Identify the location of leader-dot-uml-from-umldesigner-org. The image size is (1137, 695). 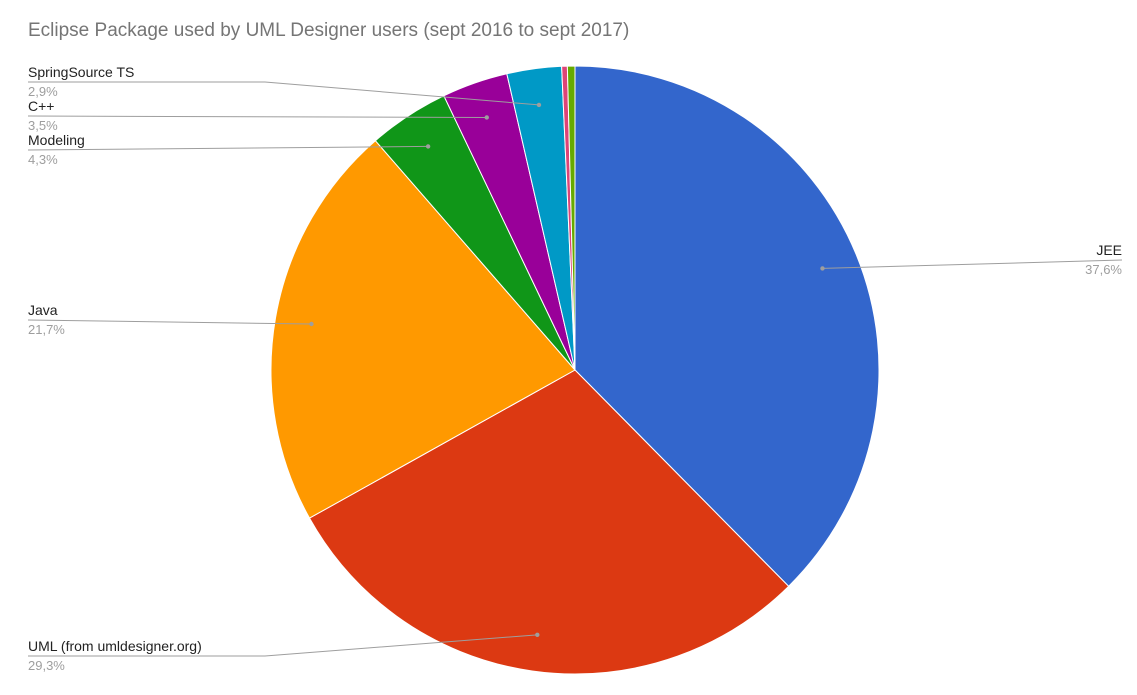
(537, 635).